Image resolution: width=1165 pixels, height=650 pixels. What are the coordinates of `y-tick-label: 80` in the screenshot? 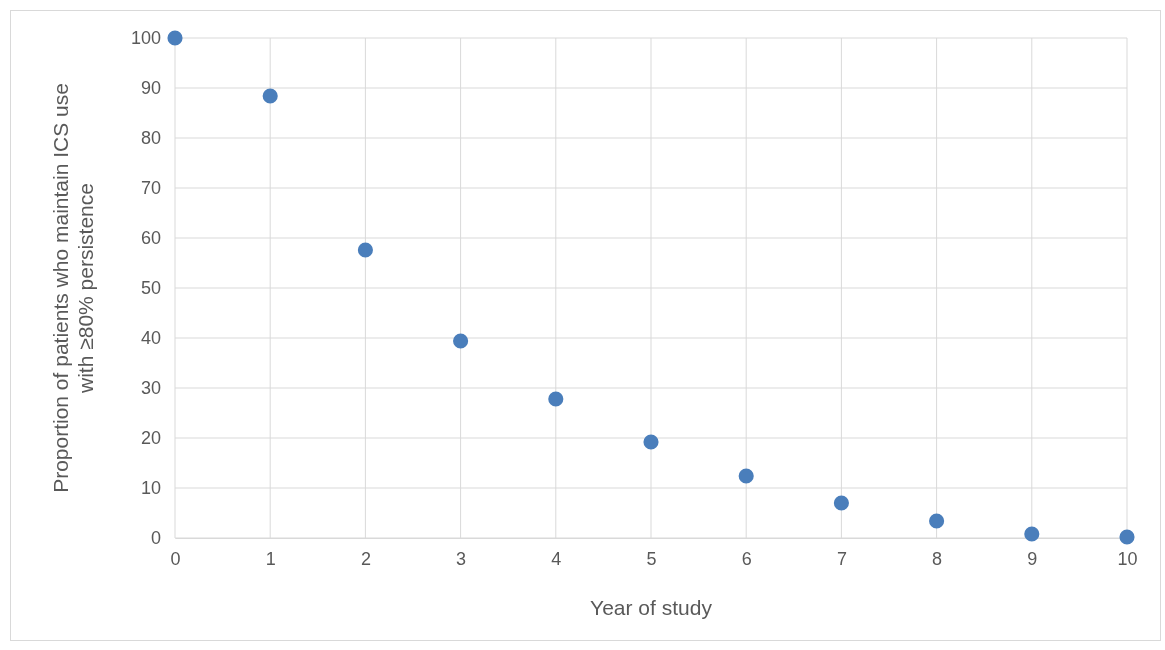 It's located at (150, 138).